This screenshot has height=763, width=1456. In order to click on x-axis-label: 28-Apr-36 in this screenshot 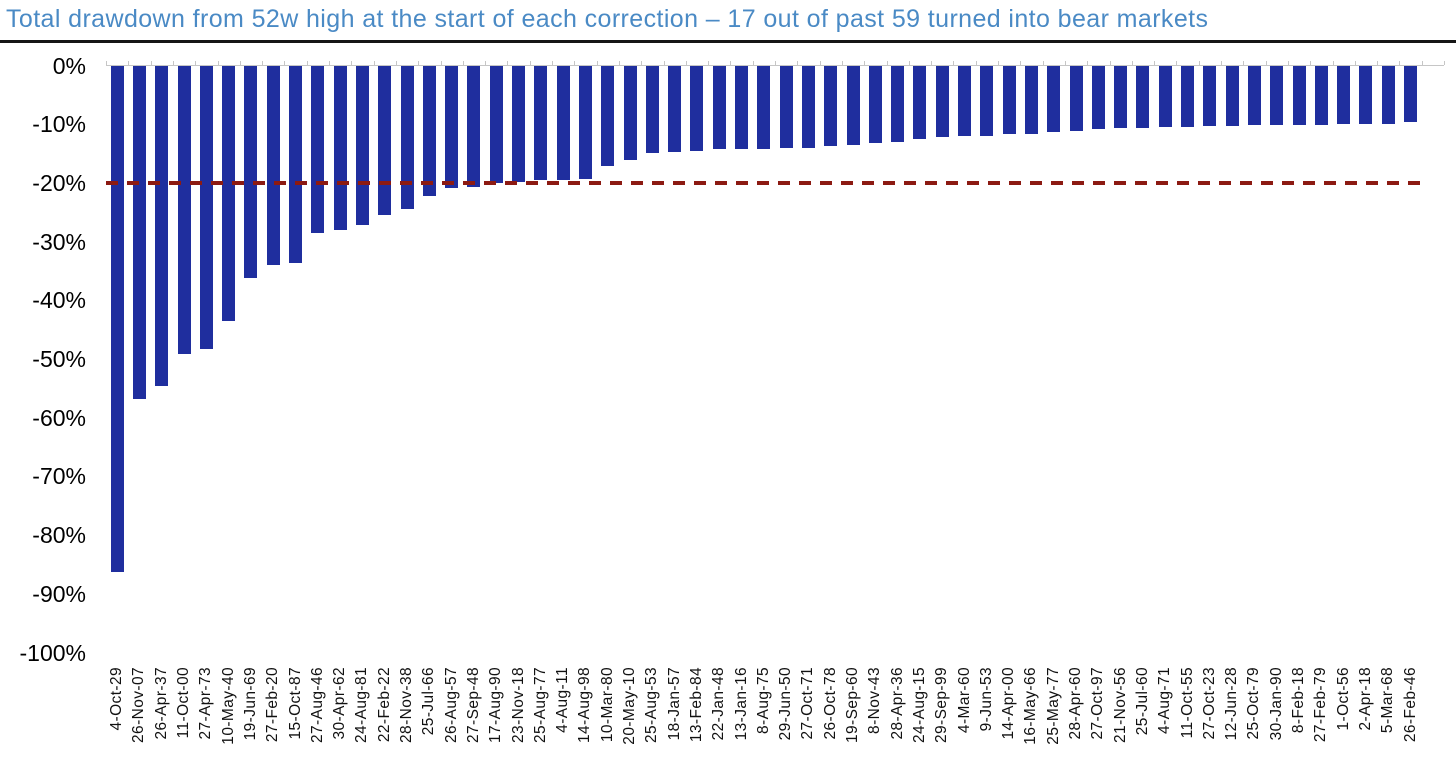, I will do `click(897, 703)`.